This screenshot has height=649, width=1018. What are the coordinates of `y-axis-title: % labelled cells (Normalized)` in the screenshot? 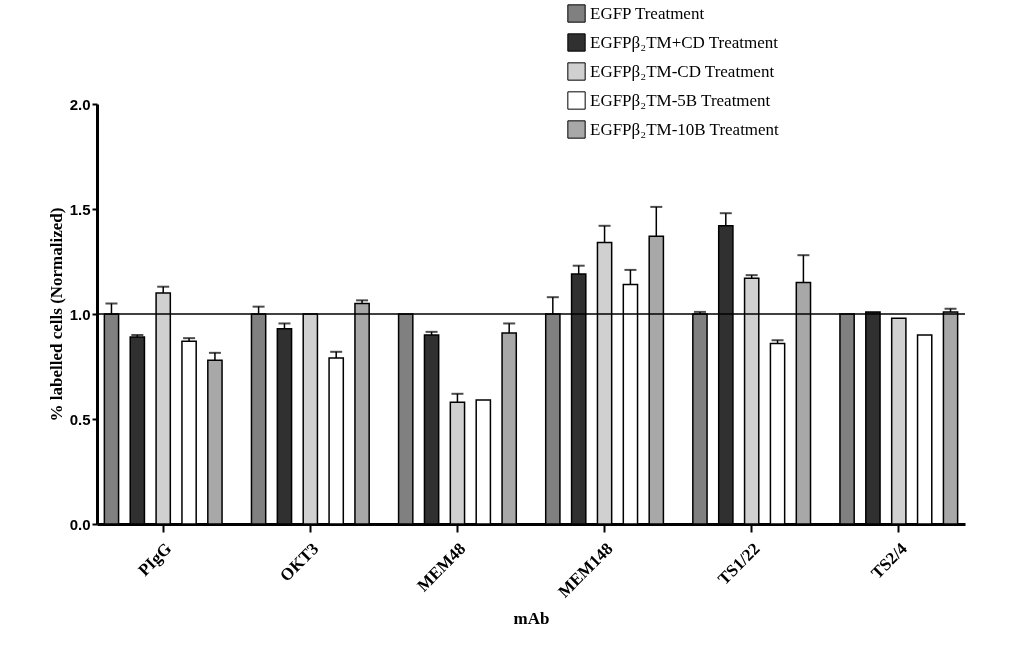 It's located at (56, 314).